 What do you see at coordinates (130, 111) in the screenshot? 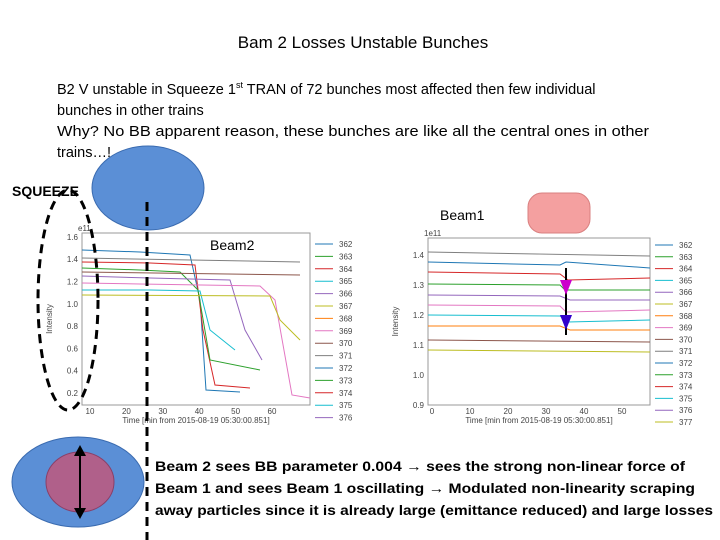
I see `intro-line: bunches in other trains` at bounding box center [130, 111].